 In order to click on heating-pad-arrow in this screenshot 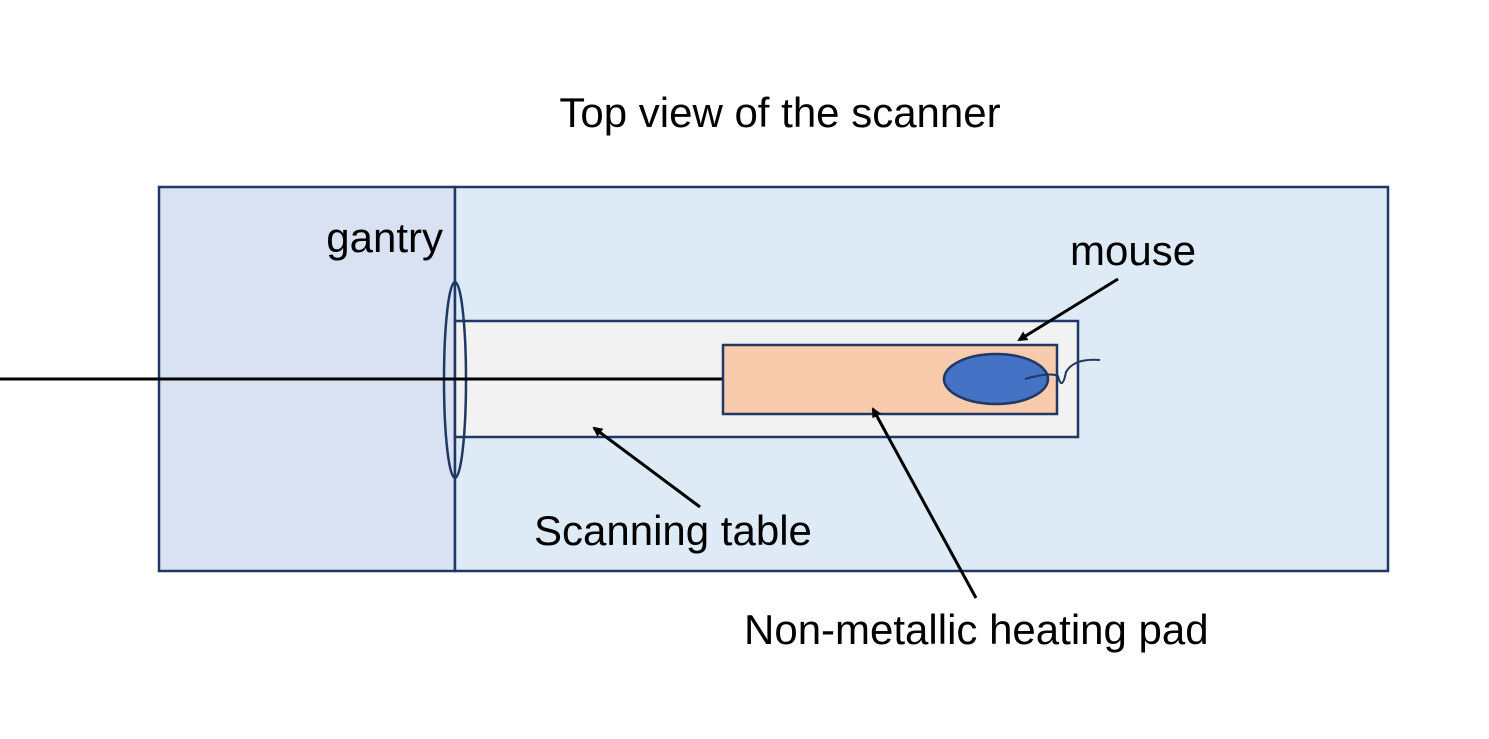, I will do `click(924, 503)`.